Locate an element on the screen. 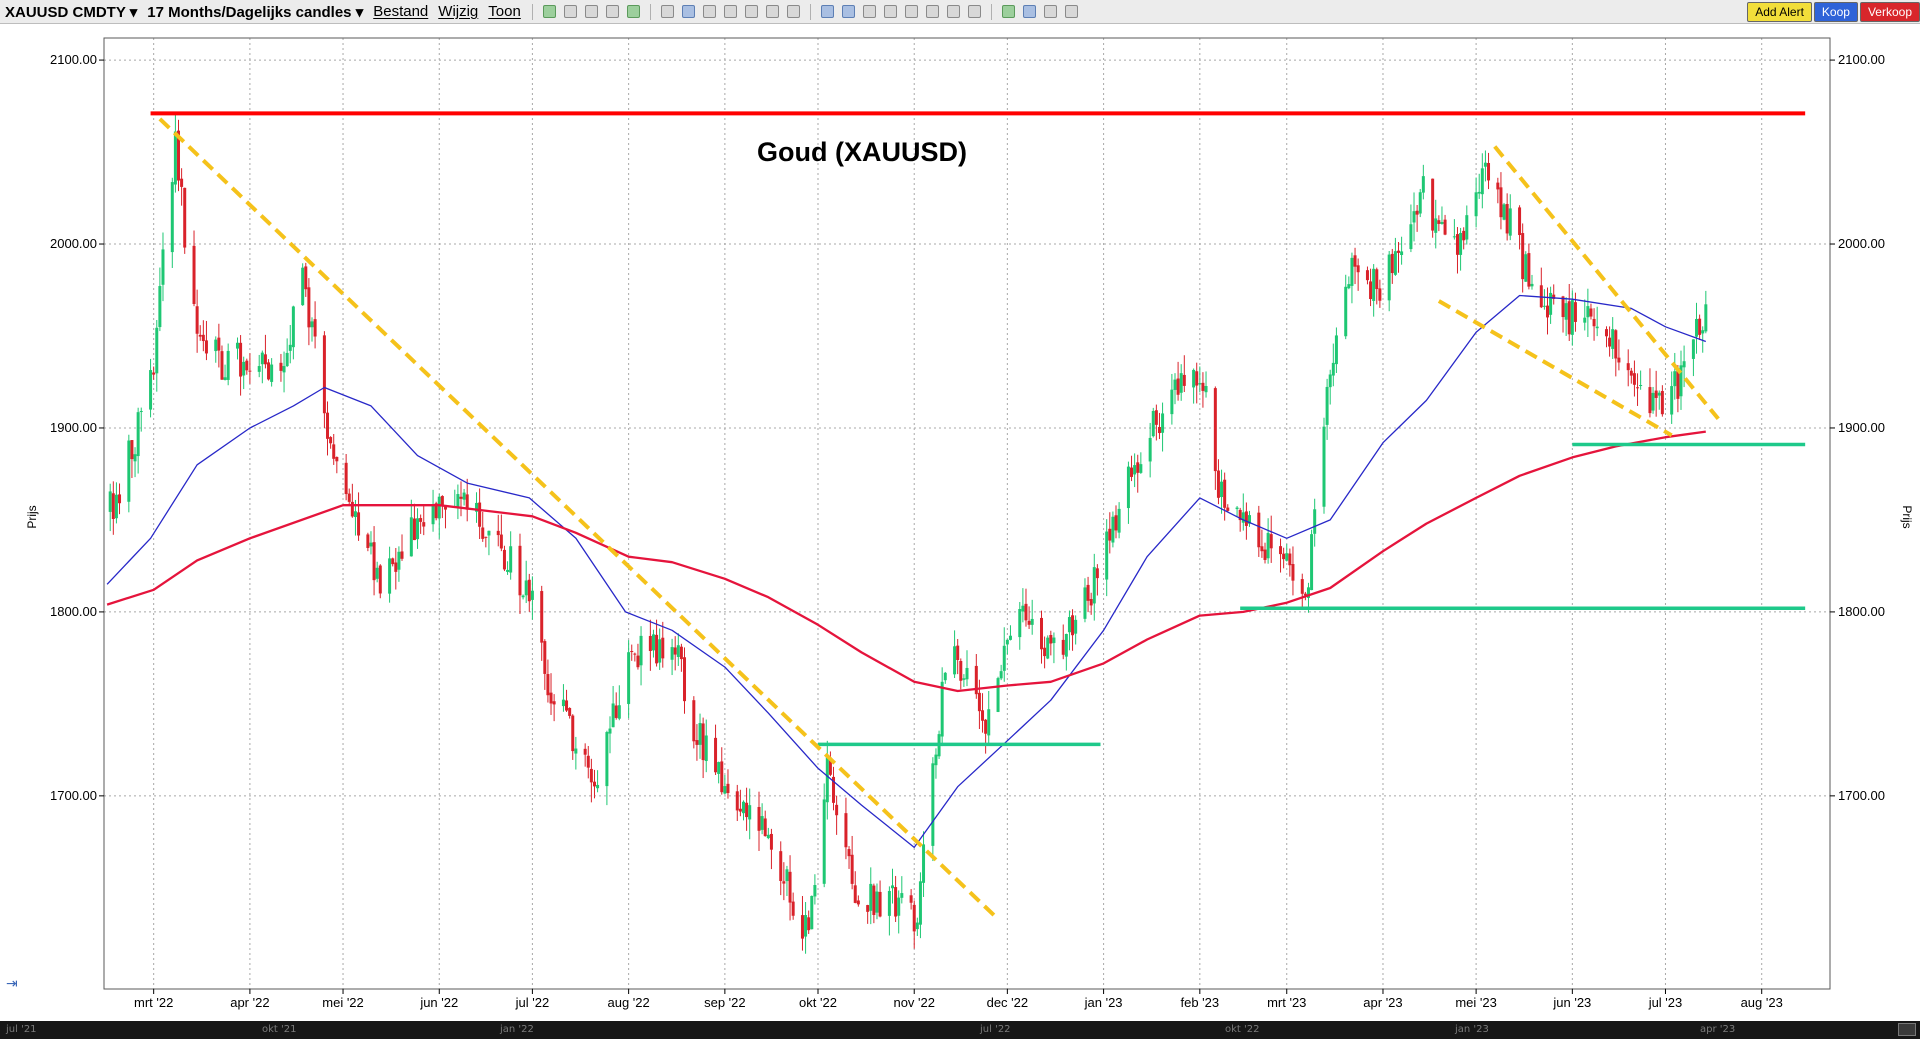 The image size is (1920, 1039). wrench-icon is located at coordinates (1050, 11).